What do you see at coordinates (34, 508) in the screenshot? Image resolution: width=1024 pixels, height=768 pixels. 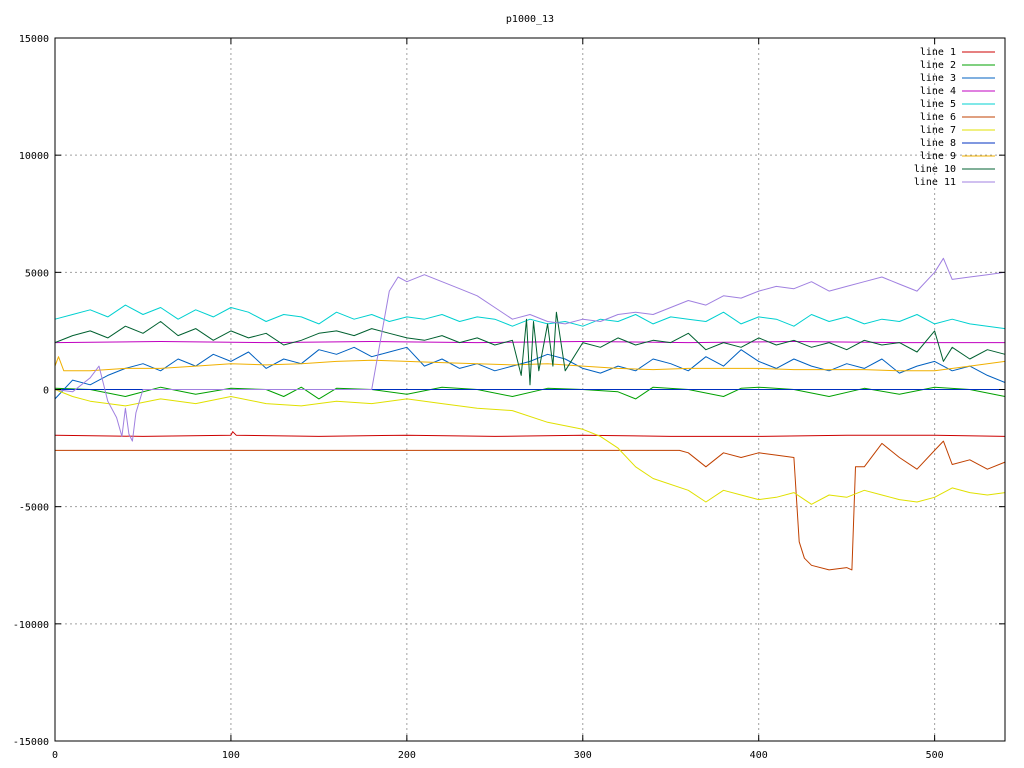 I see `y-tick-label: -5000` at bounding box center [34, 508].